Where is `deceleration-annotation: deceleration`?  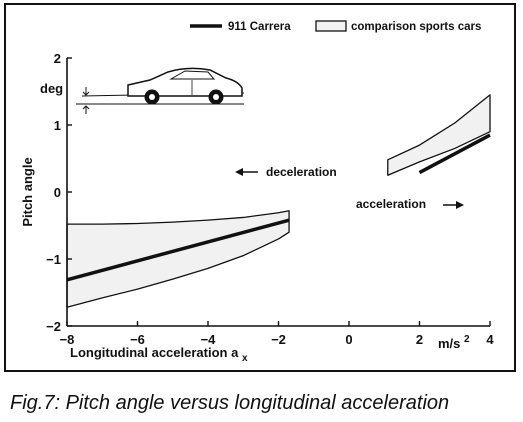 deceleration-annotation: deceleration is located at coordinates (286, 172).